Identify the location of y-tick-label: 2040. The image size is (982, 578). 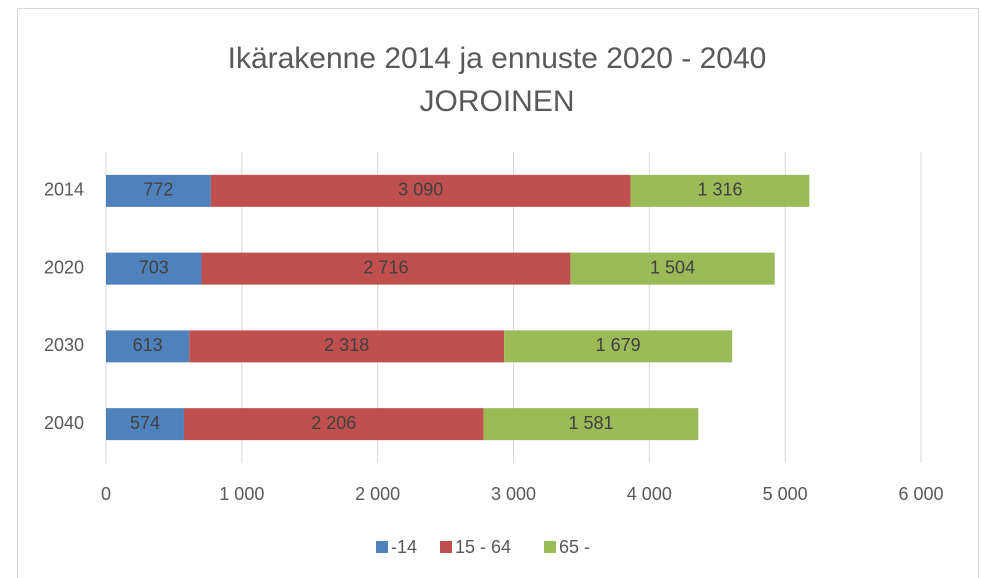
(64, 423).